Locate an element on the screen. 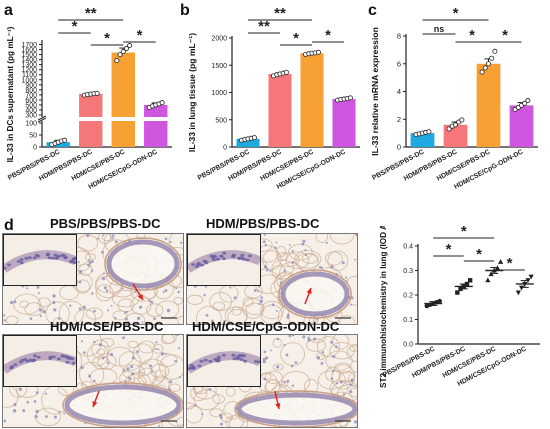  axis-break-mark-high is located at coordinates (42, 118).